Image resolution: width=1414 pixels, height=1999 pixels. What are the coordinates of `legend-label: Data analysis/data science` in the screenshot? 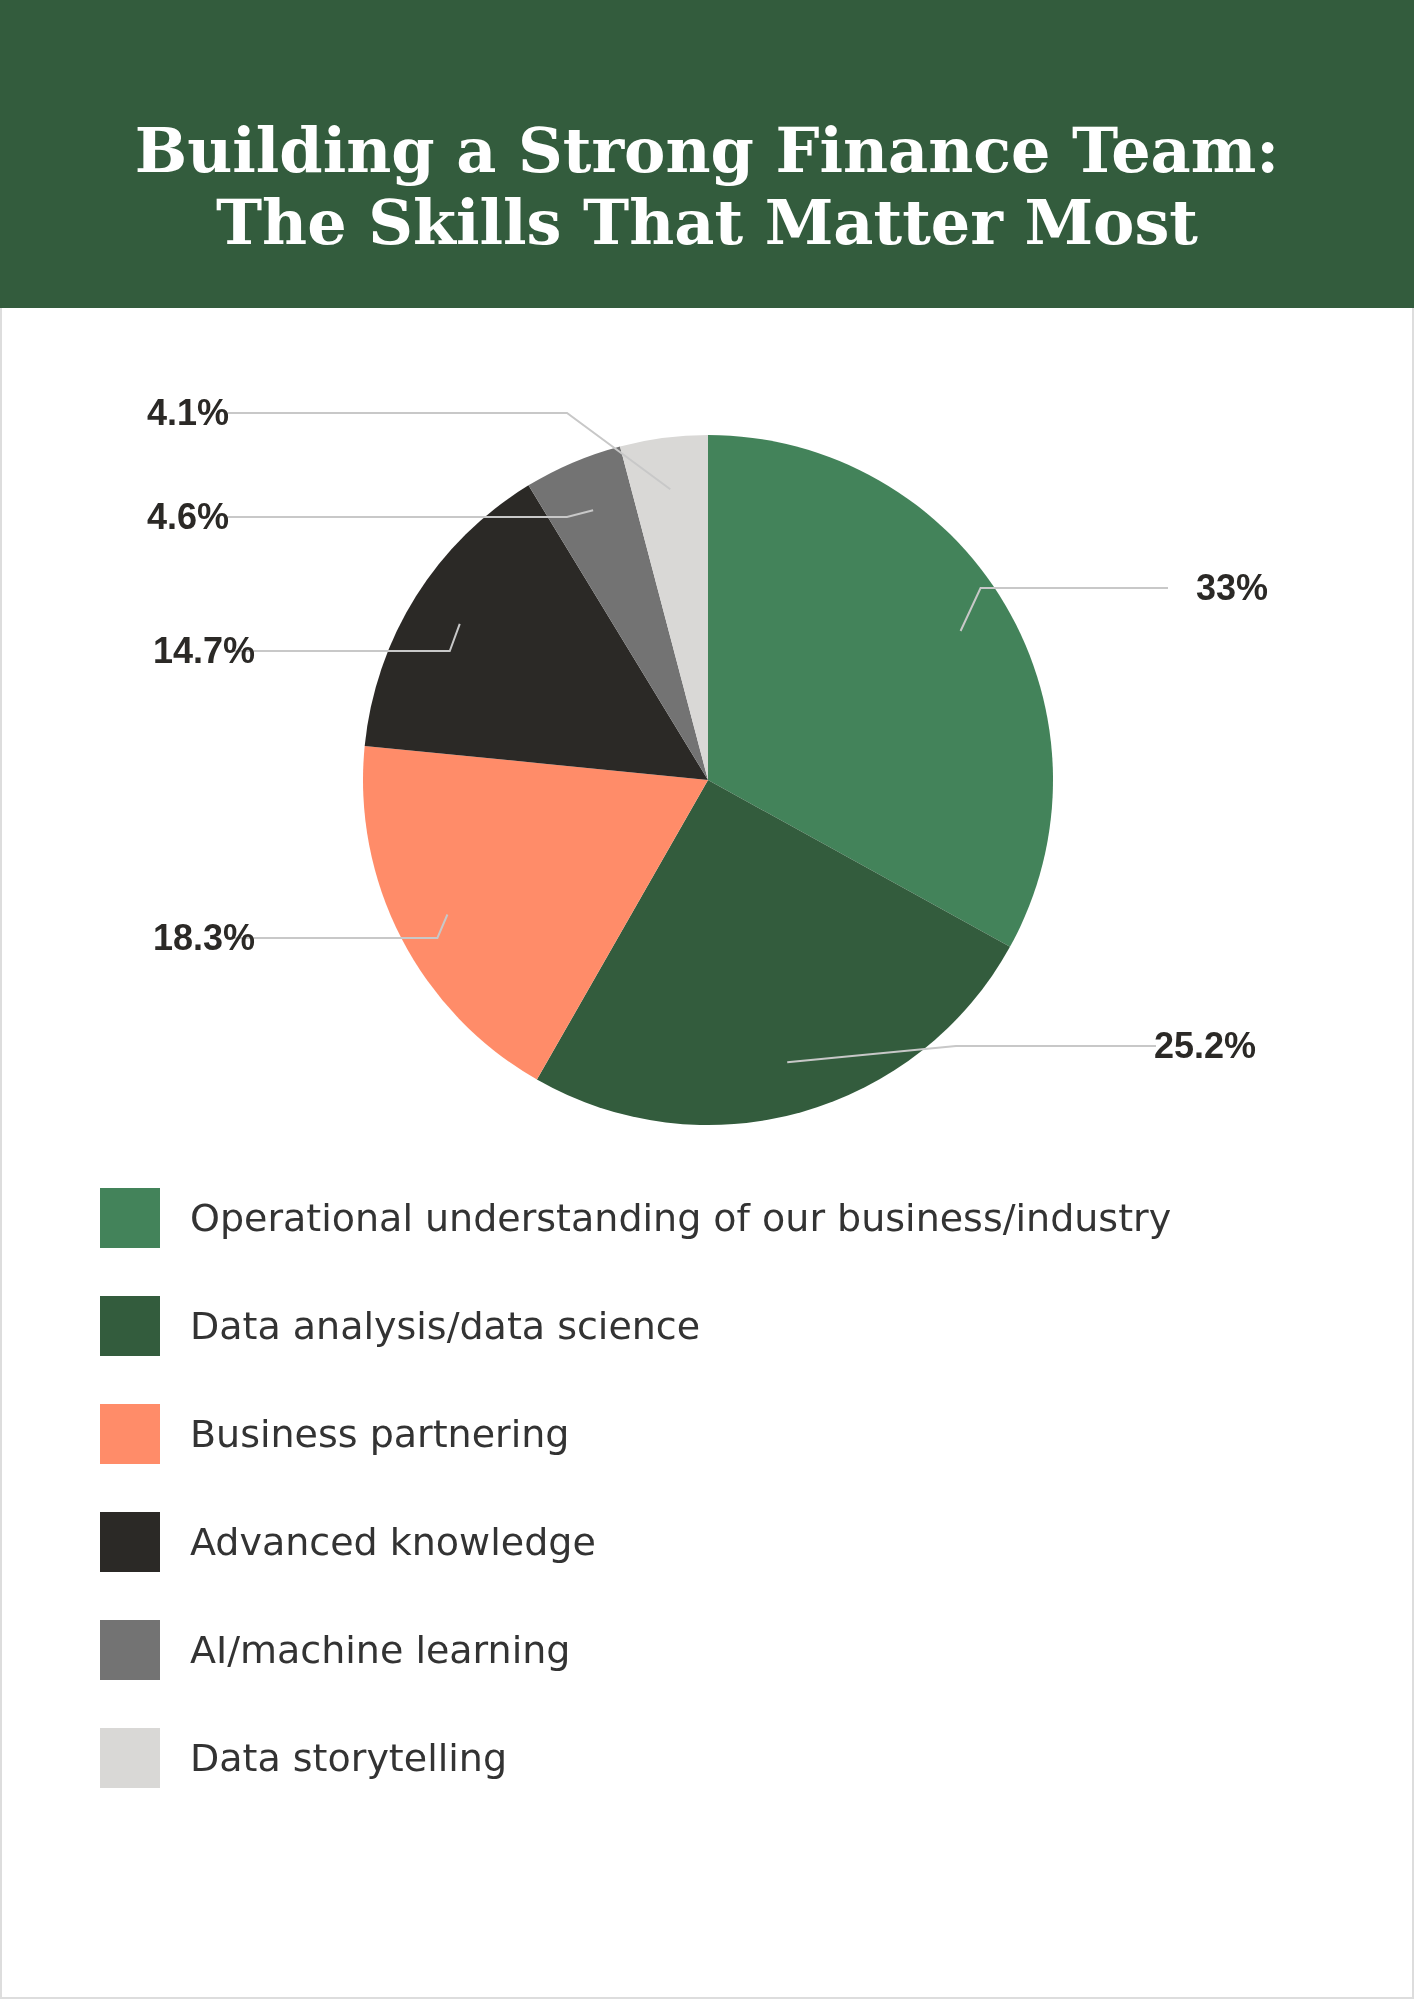 It's located at (445, 1326).